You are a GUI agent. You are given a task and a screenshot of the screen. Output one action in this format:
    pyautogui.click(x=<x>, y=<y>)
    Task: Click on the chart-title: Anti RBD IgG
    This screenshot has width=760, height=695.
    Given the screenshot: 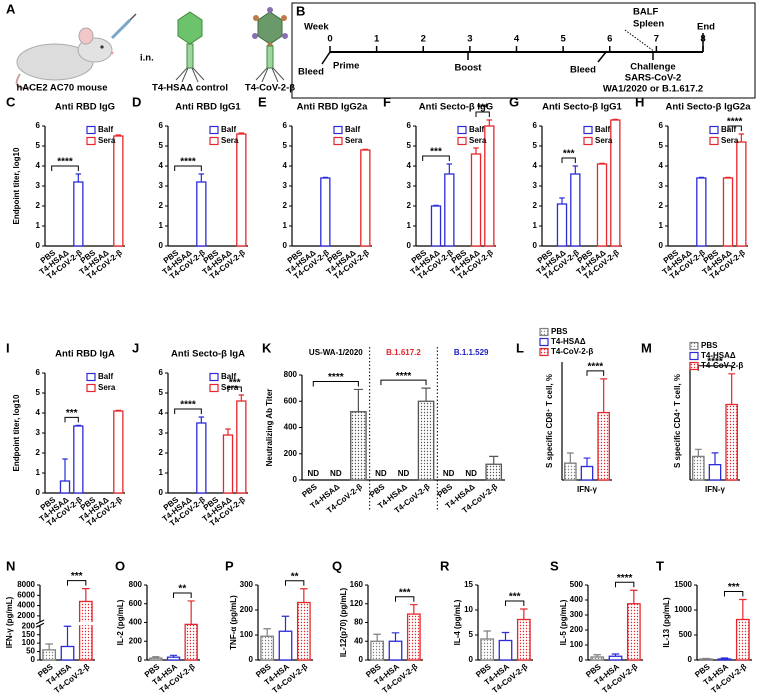 What is the action you would take?
    pyautogui.click(x=85, y=107)
    